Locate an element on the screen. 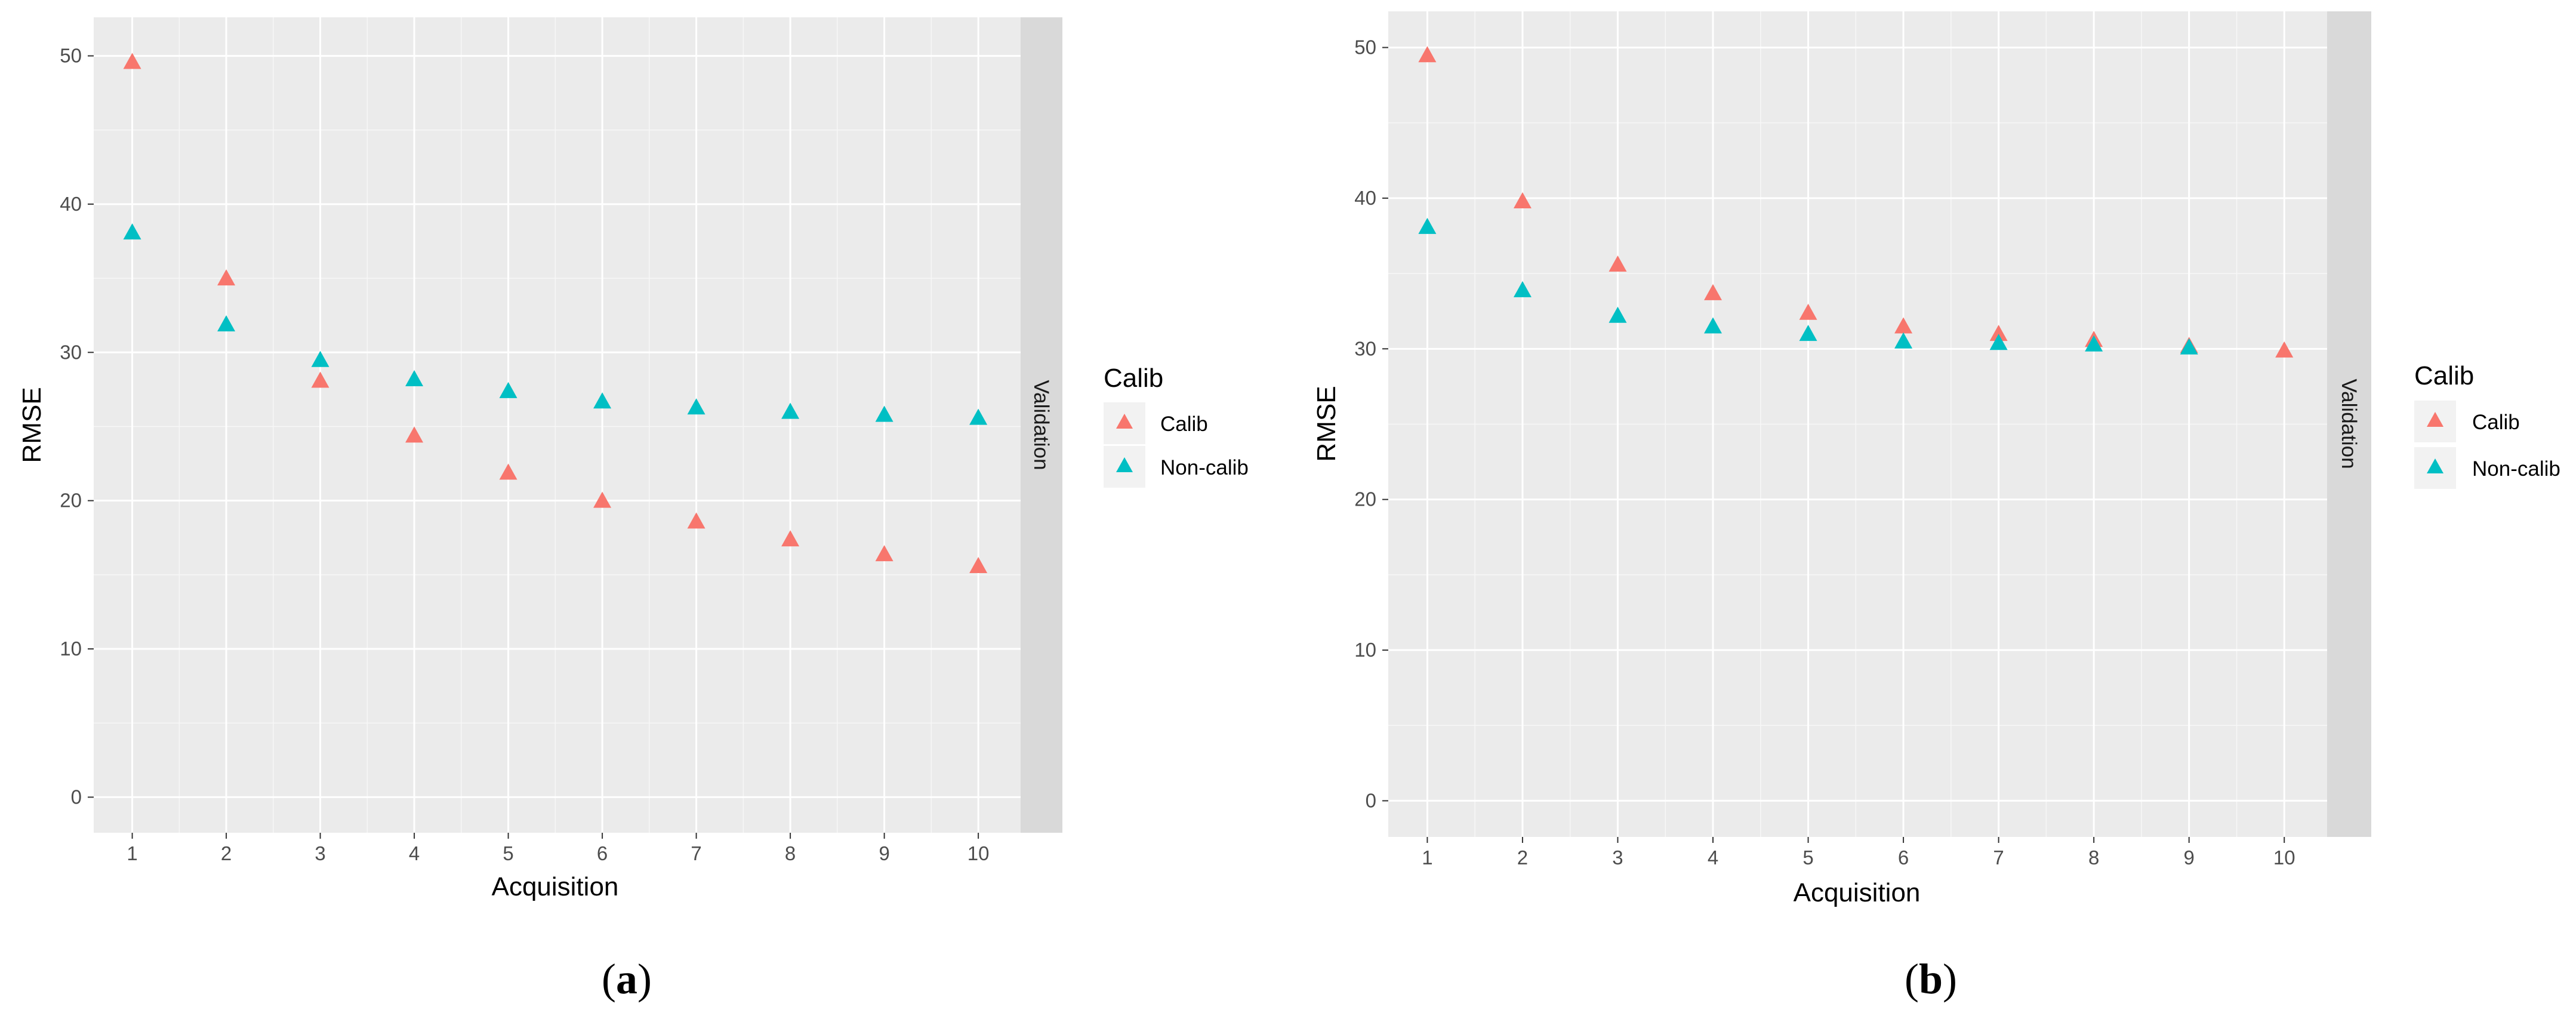 The height and width of the screenshot is (1019, 2576). panel-caption: (b) is located at coordinates (1931, 979).